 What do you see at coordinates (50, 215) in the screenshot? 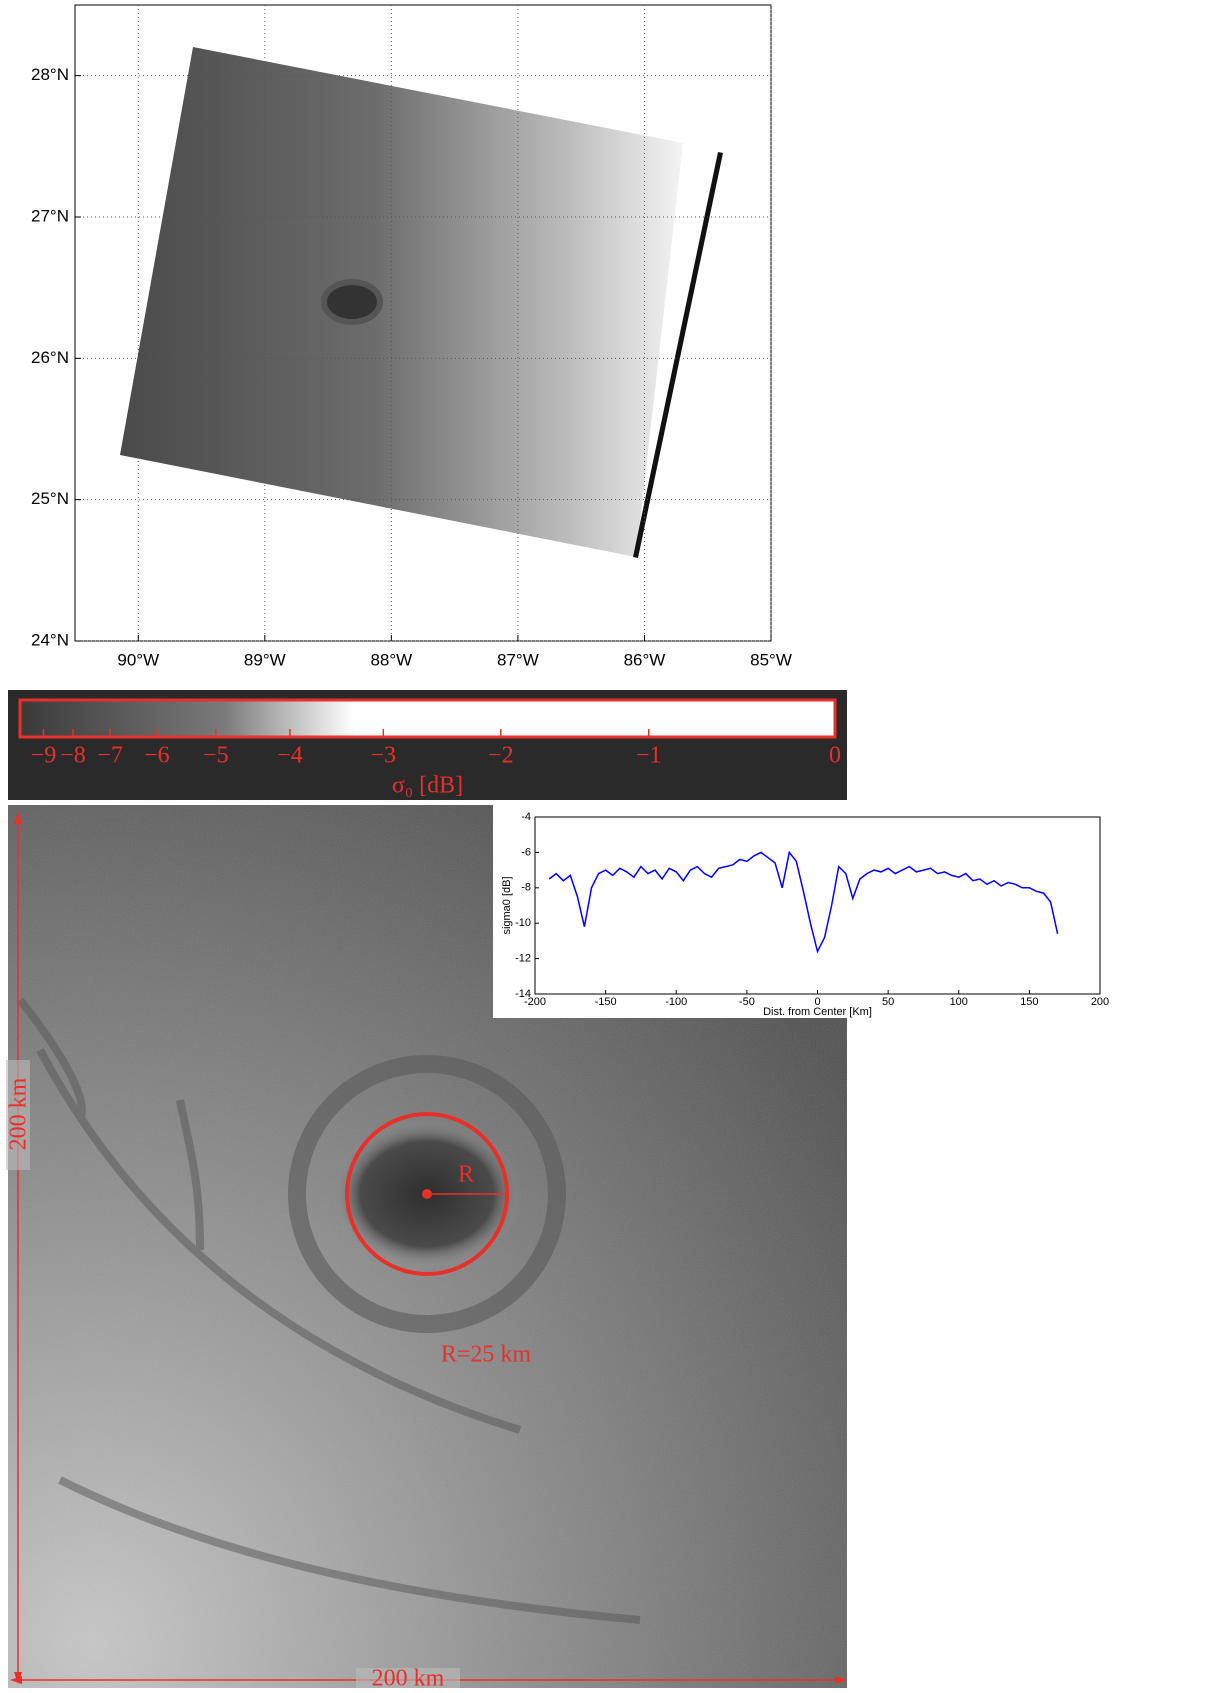
I see `y-tick-label: 27°N` at bounding box center [50, 215].